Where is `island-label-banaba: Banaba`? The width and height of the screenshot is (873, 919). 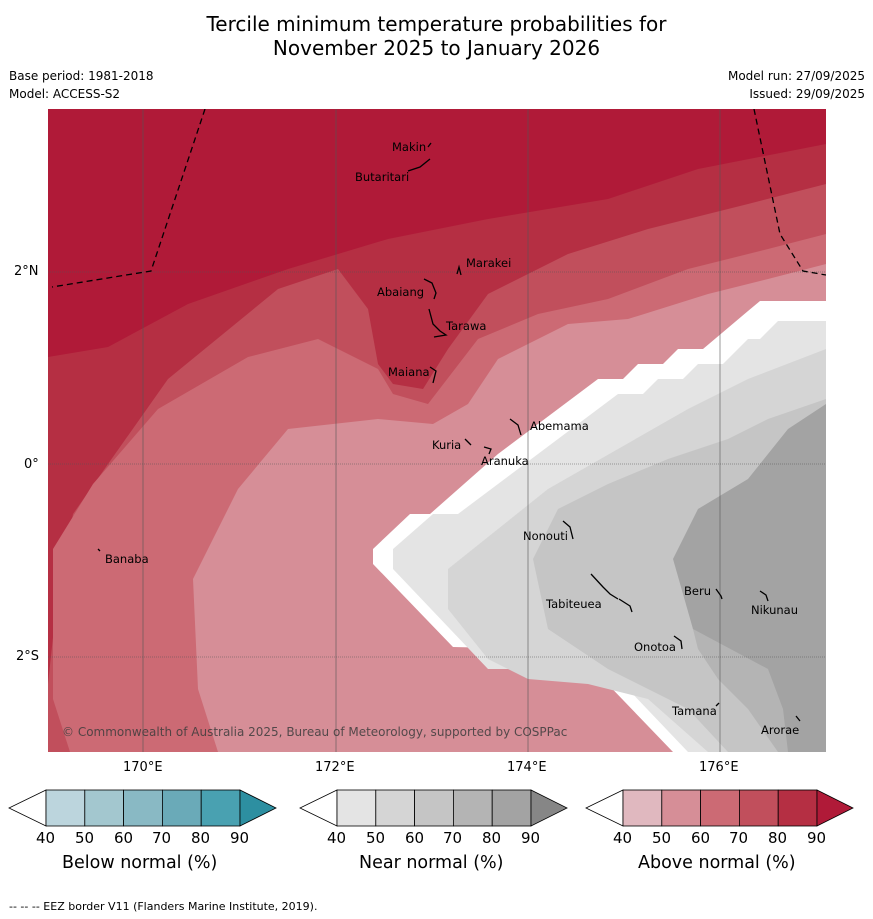
island-label-banaba: Banaba is located at coordinates (127, 559).